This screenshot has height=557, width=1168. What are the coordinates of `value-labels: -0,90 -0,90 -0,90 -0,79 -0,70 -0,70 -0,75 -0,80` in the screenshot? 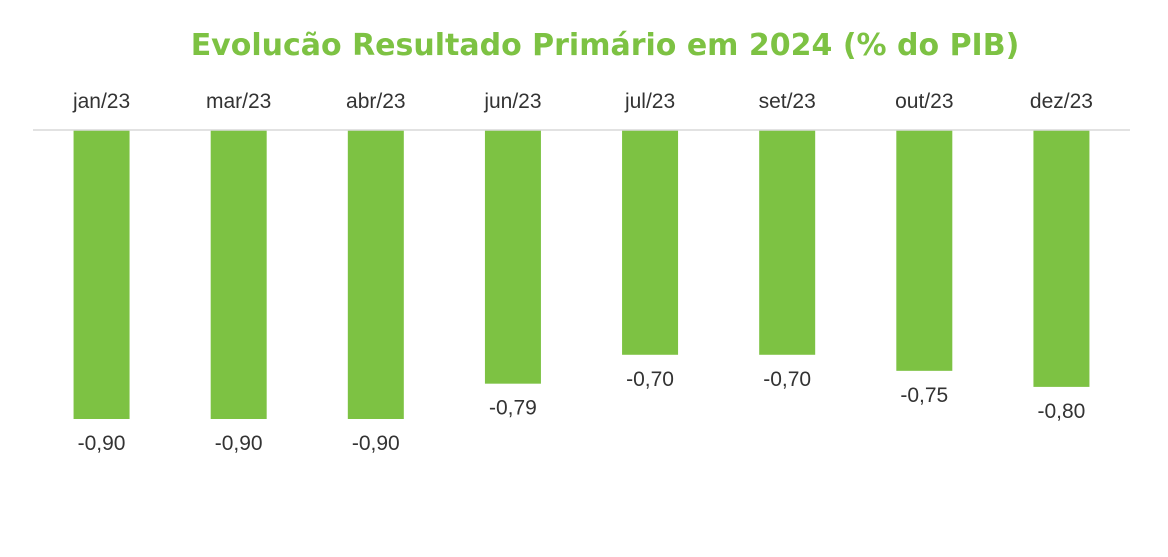 It's located at (582, 411).